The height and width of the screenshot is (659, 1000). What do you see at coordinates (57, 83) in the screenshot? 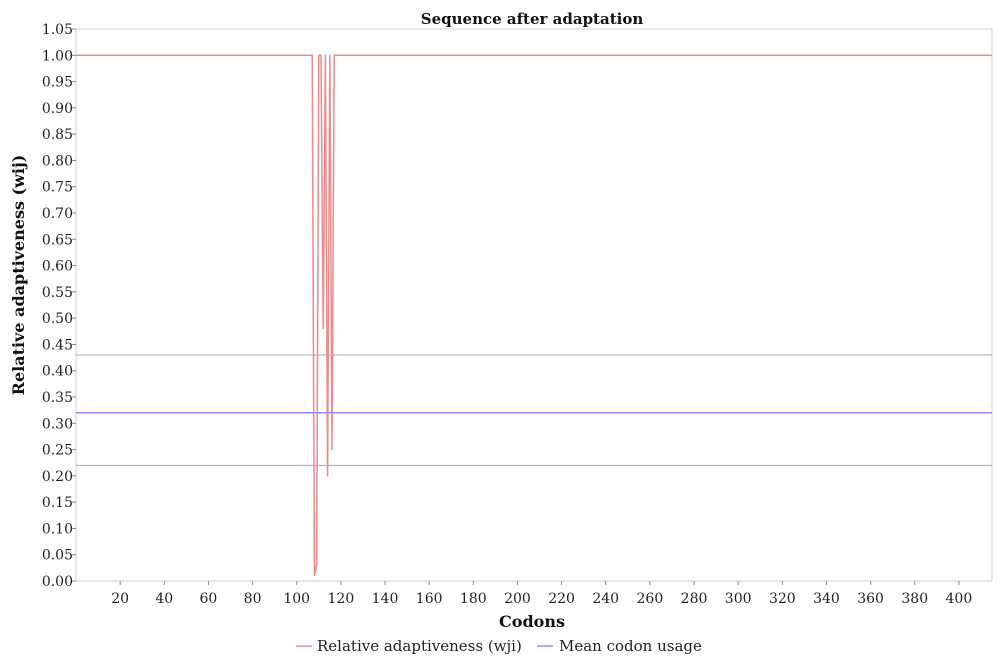
I see `y-tick-label: 0.95` at bounding box center [57, 83].